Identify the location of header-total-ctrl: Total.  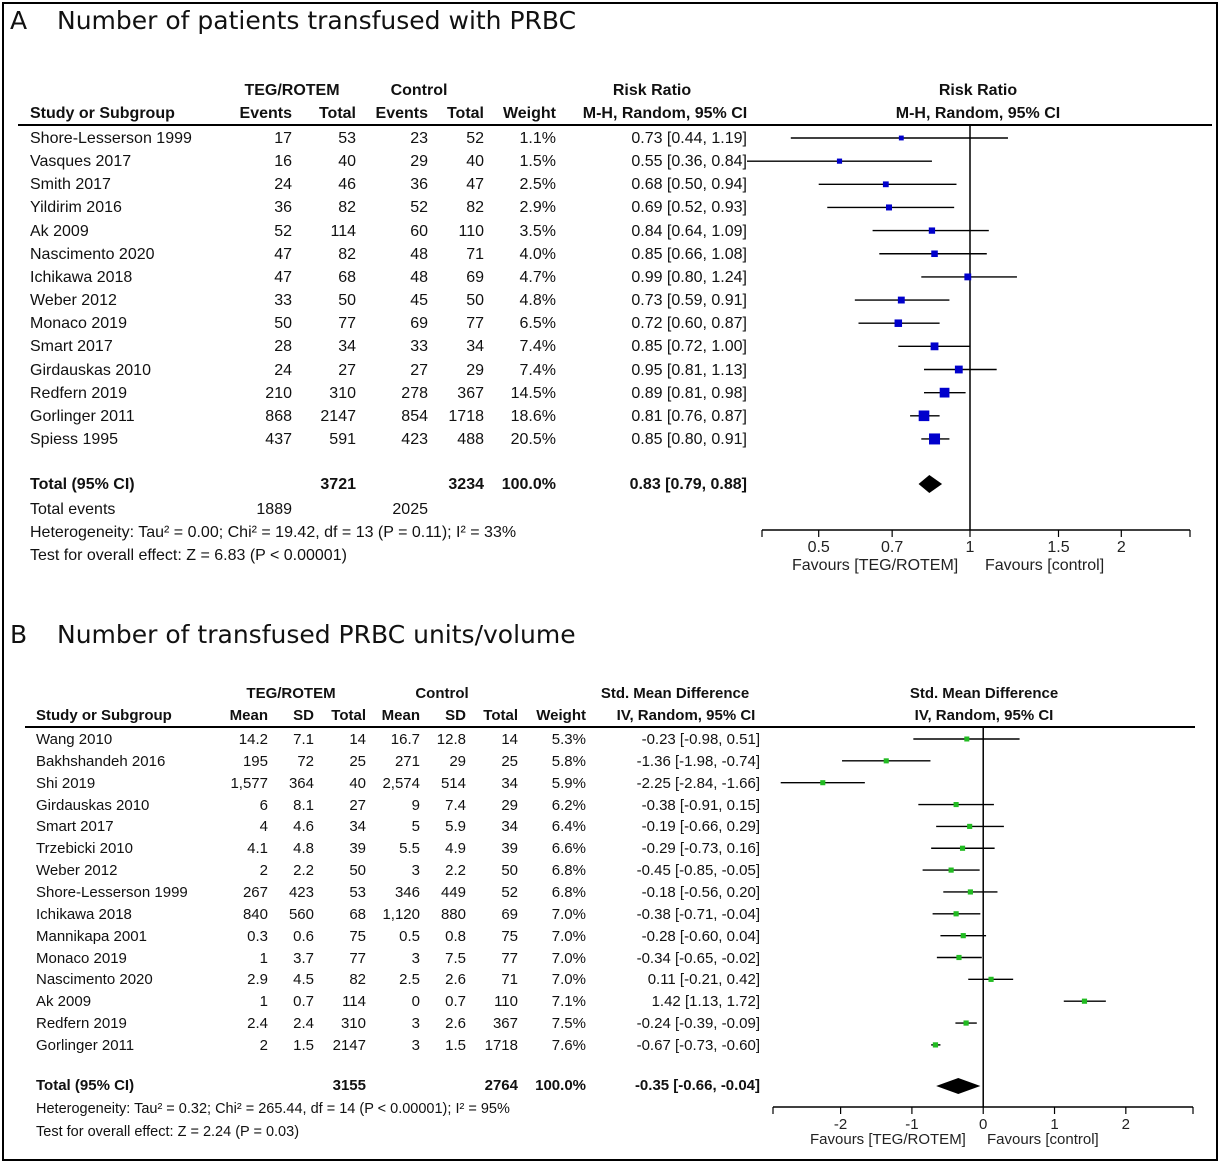
(500, 715).